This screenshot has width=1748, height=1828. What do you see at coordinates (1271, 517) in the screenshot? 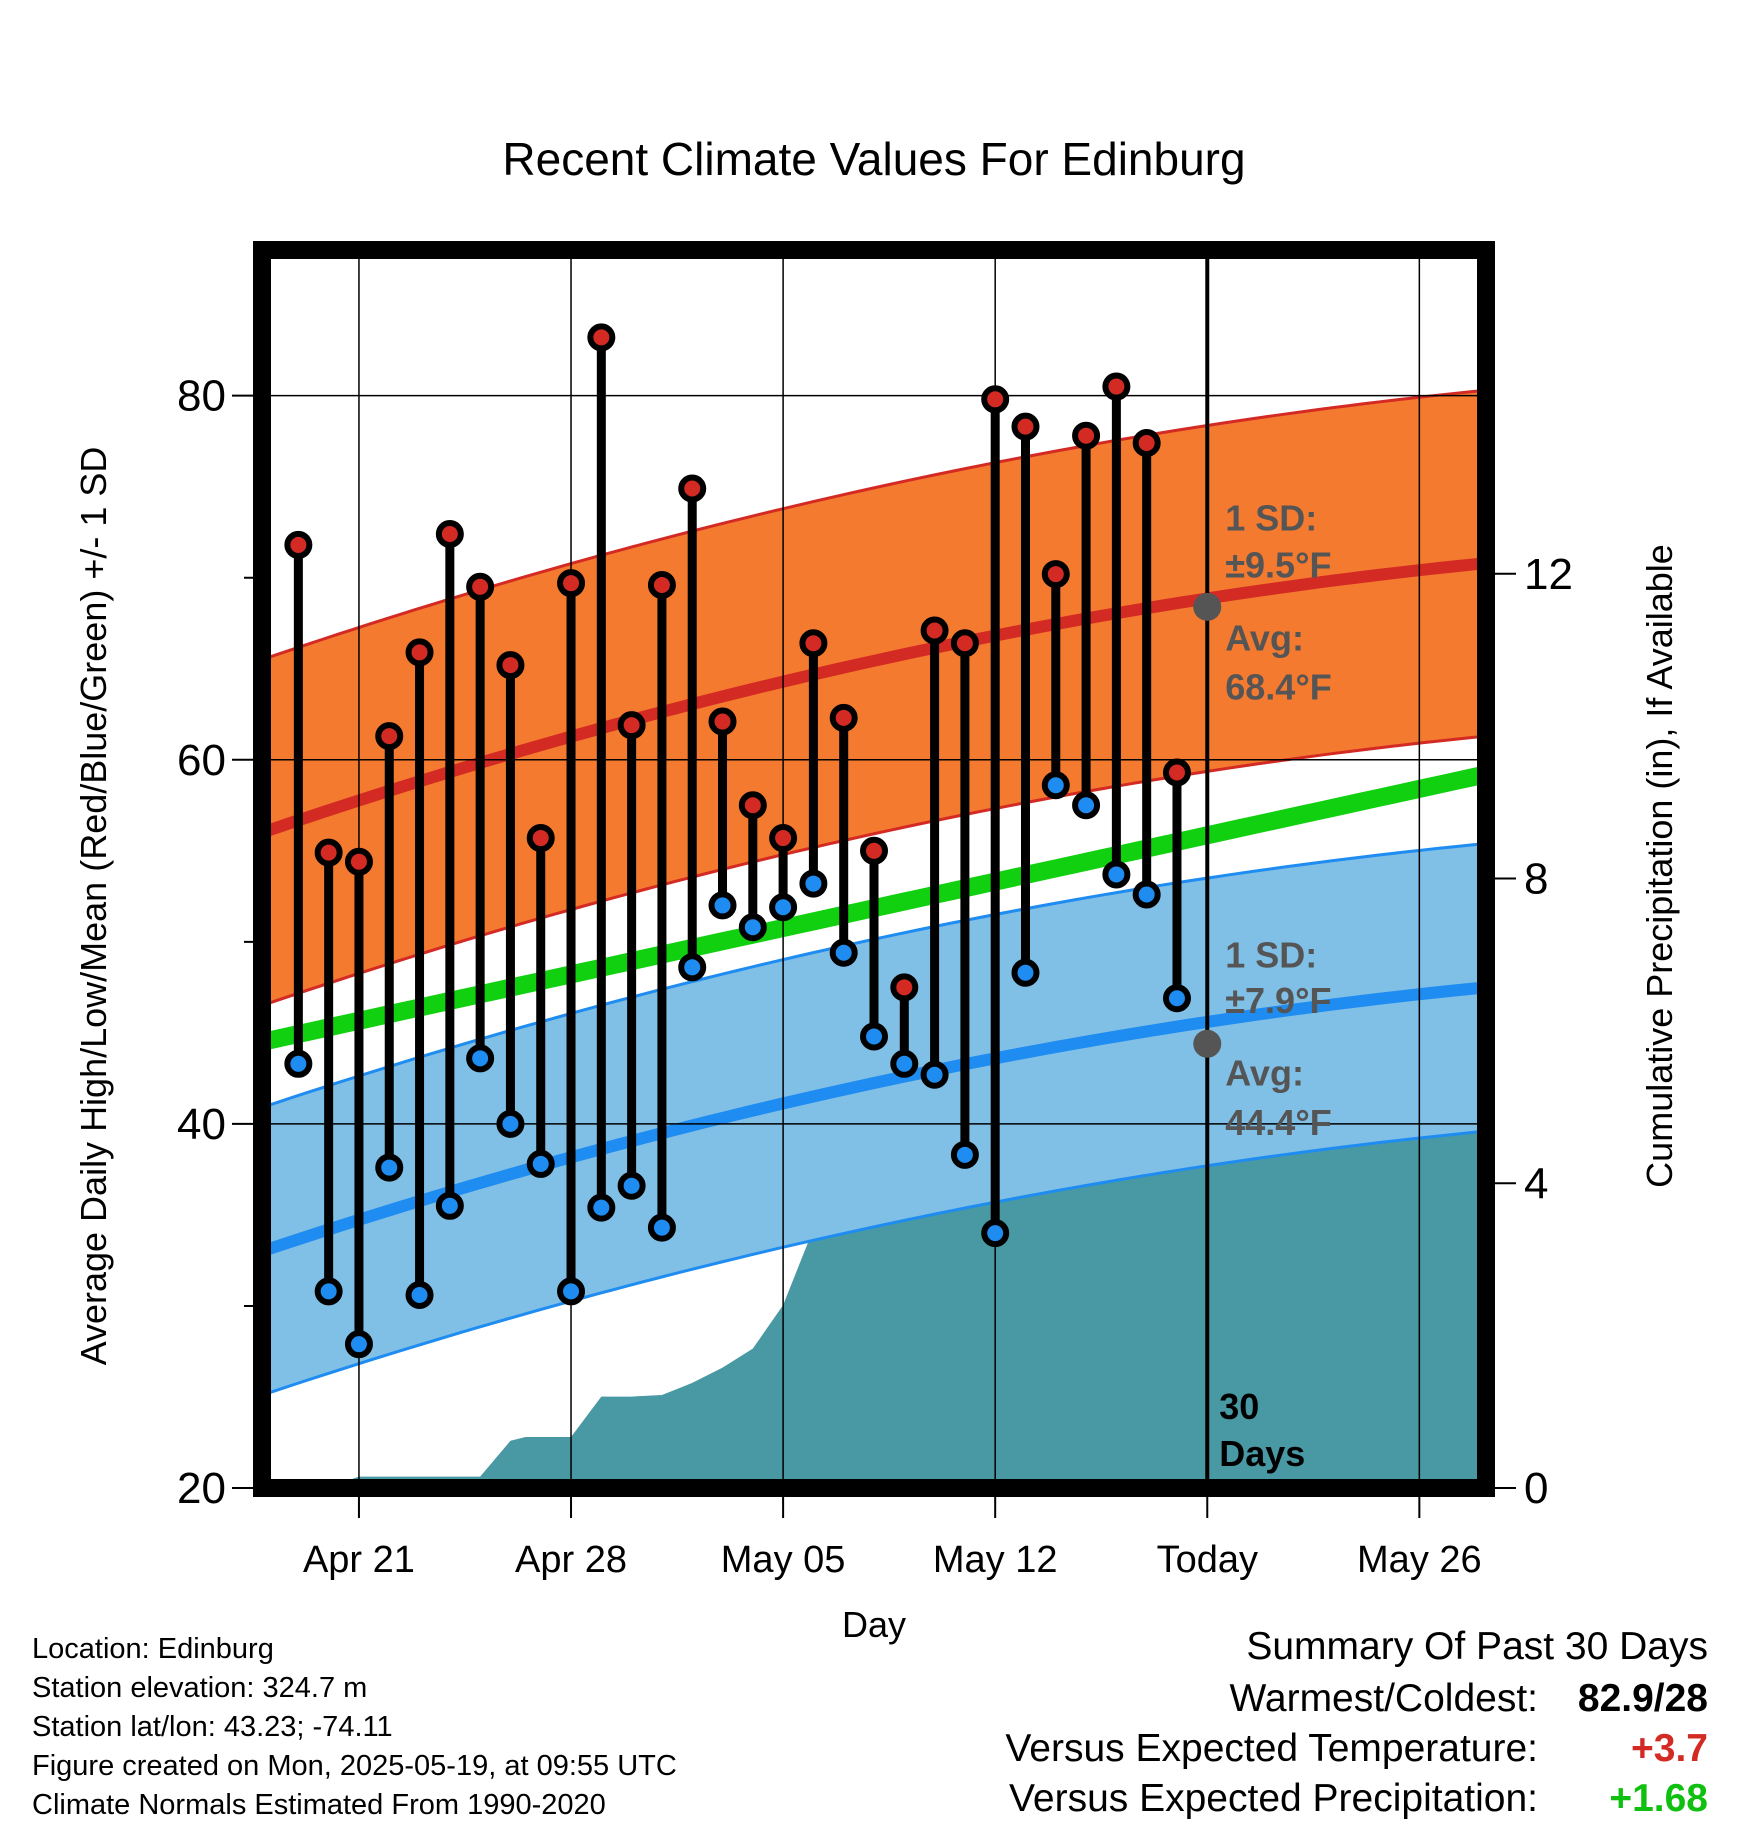
I see `high-sd-label: 1 SD:` at bounding box center [1271, 517].